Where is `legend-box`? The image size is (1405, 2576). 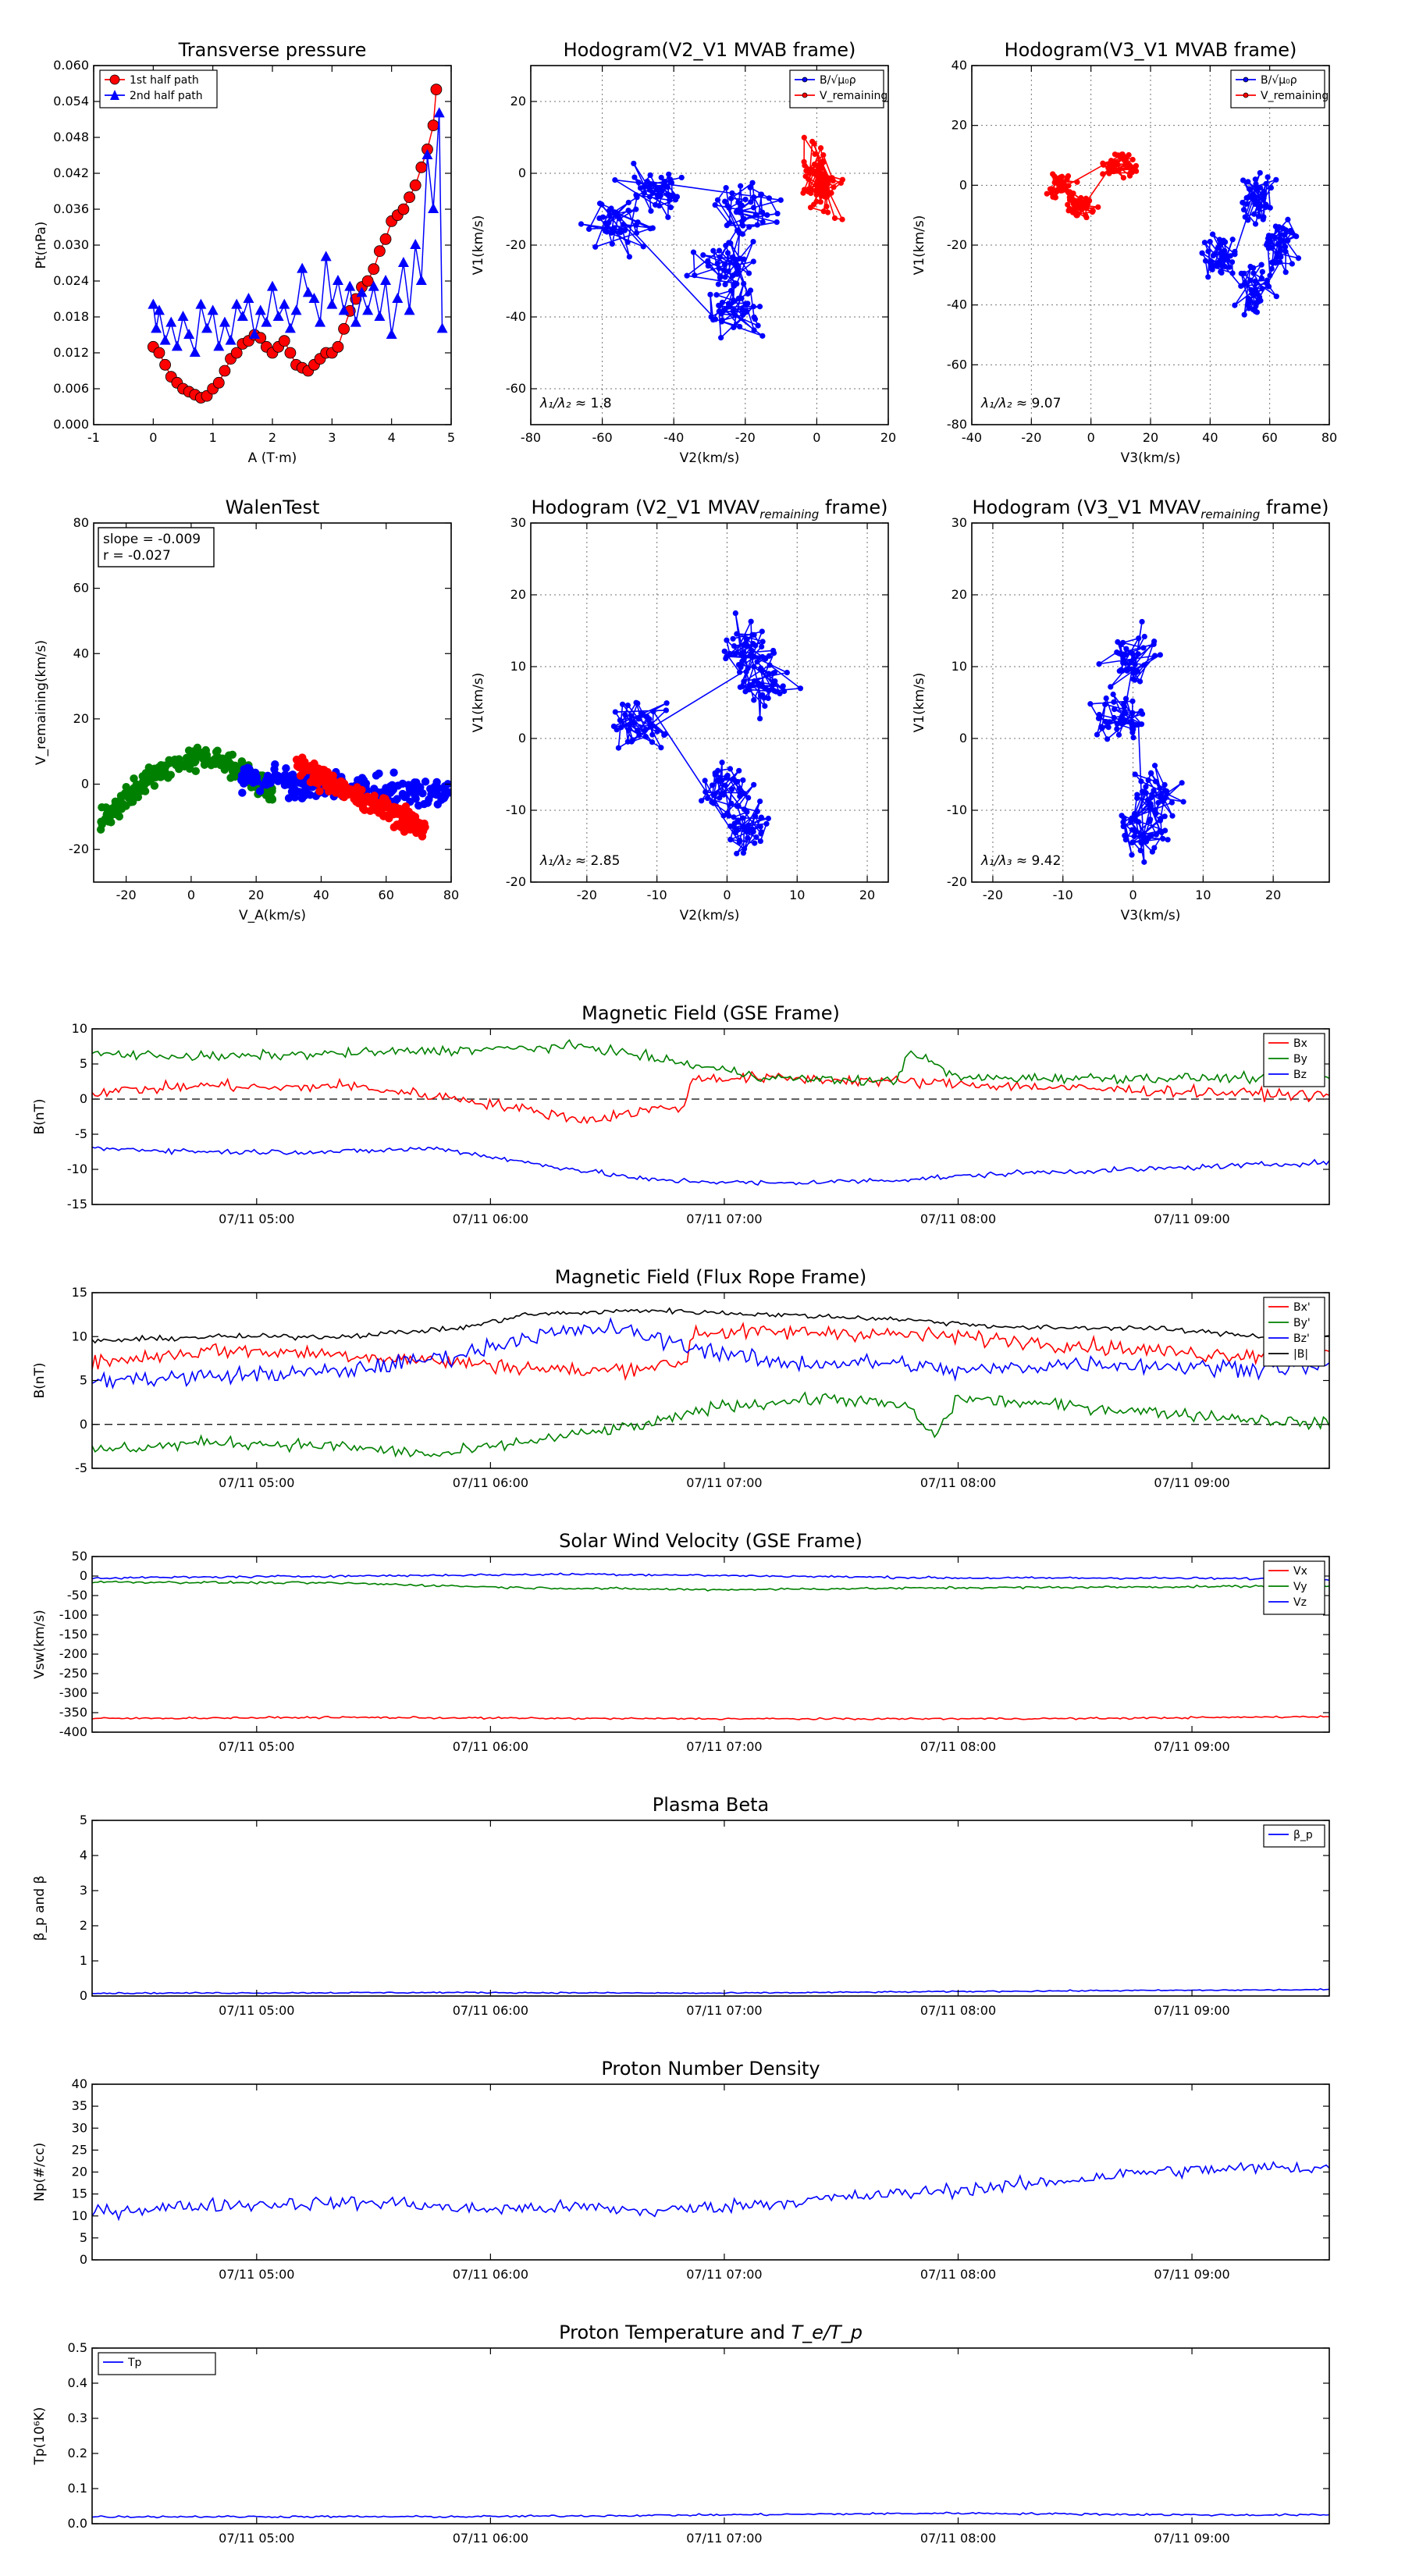
legend-box is located at coordinates (159, 89).